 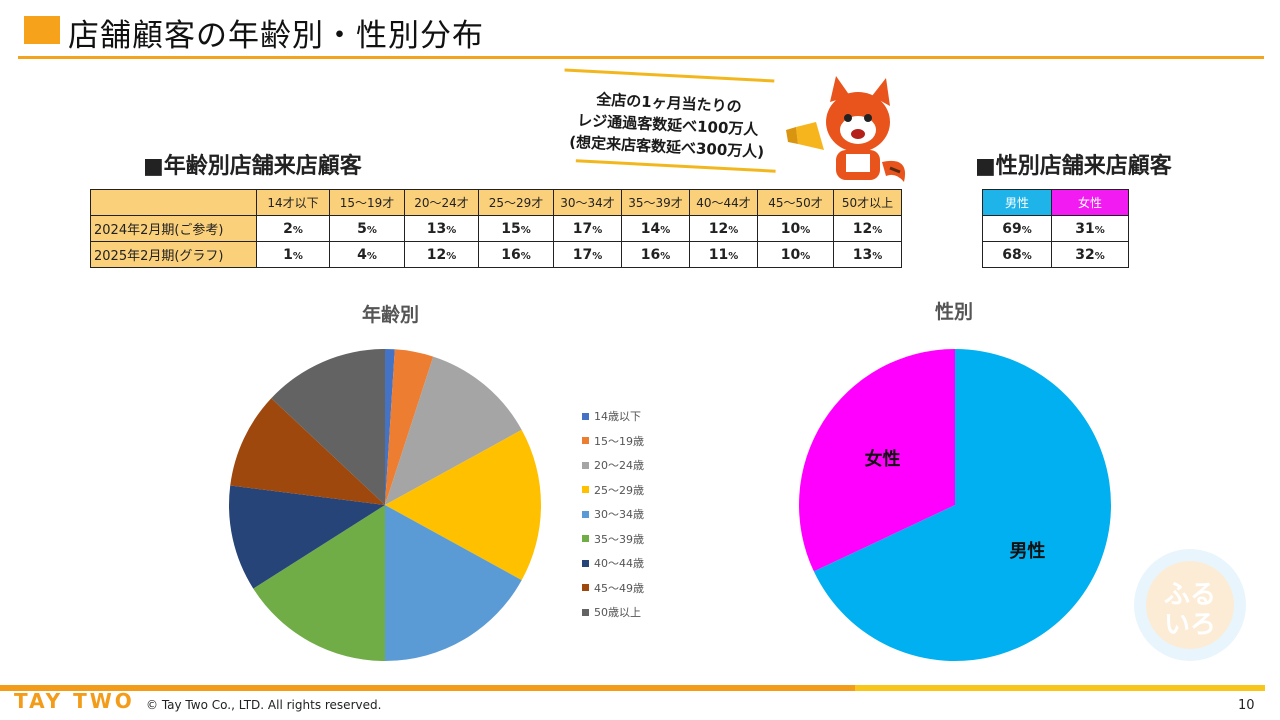 I want to click on value: 10, so click(x=790, y=254).